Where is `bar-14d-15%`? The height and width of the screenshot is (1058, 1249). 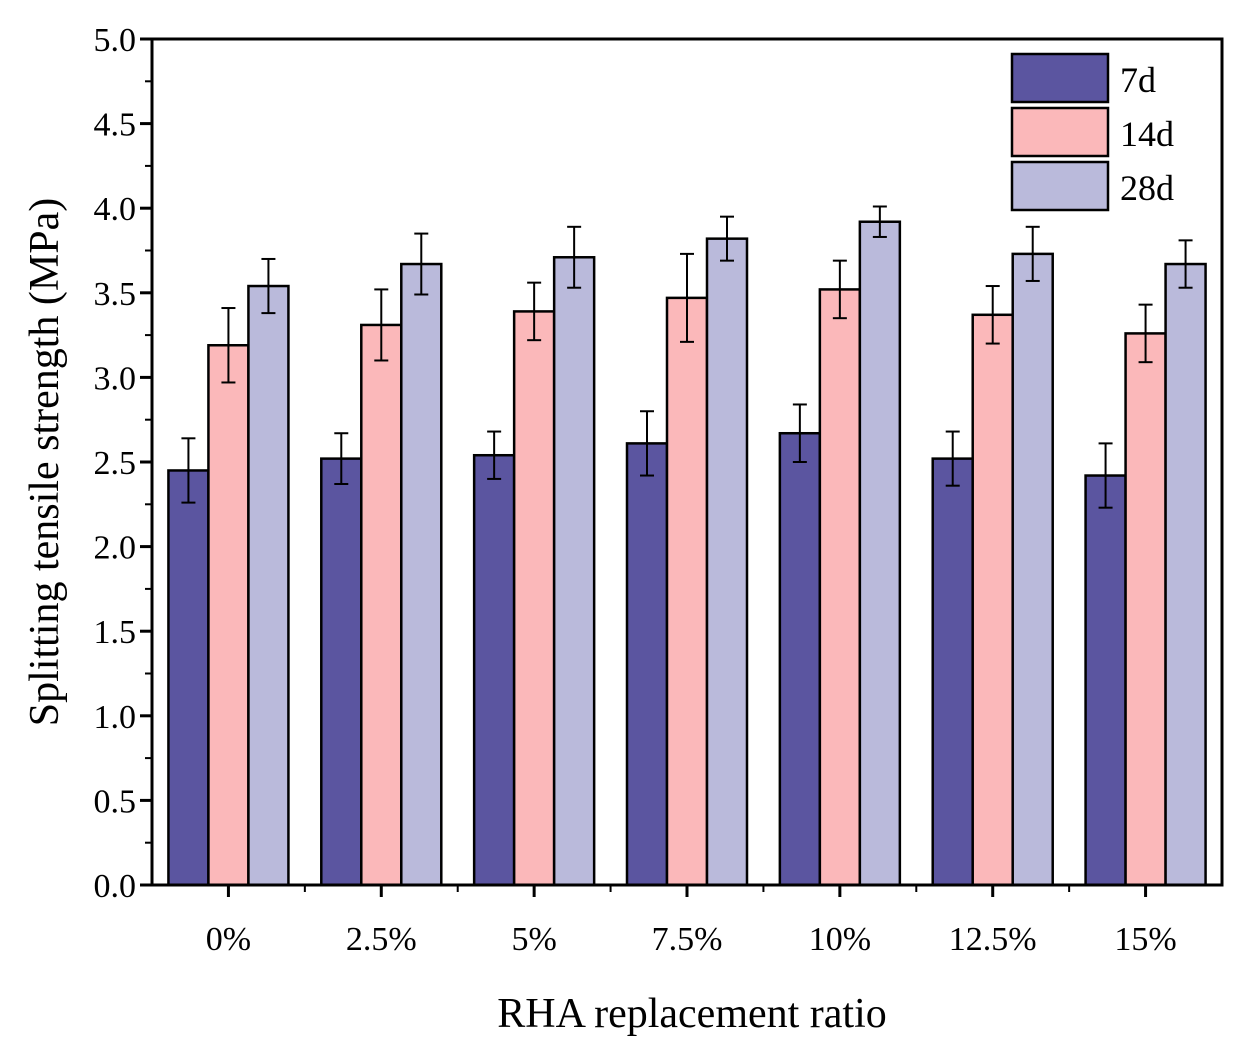
bar-14d-15% is located at coordinates (1145, 609).